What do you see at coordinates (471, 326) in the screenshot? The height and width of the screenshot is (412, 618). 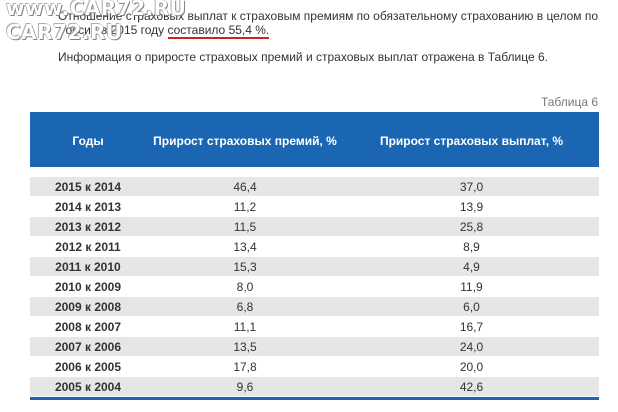 I see `cell-payout-growth: 16,7` at bounding box center [471, 326].